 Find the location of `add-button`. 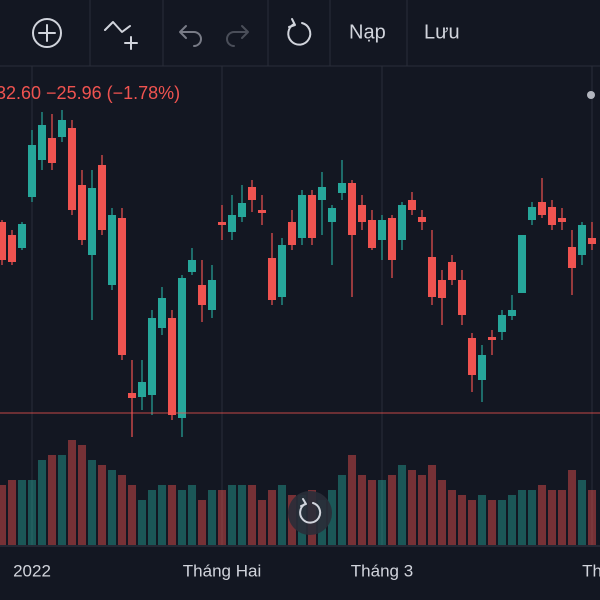

add-button is located at coordinates (47, 33).